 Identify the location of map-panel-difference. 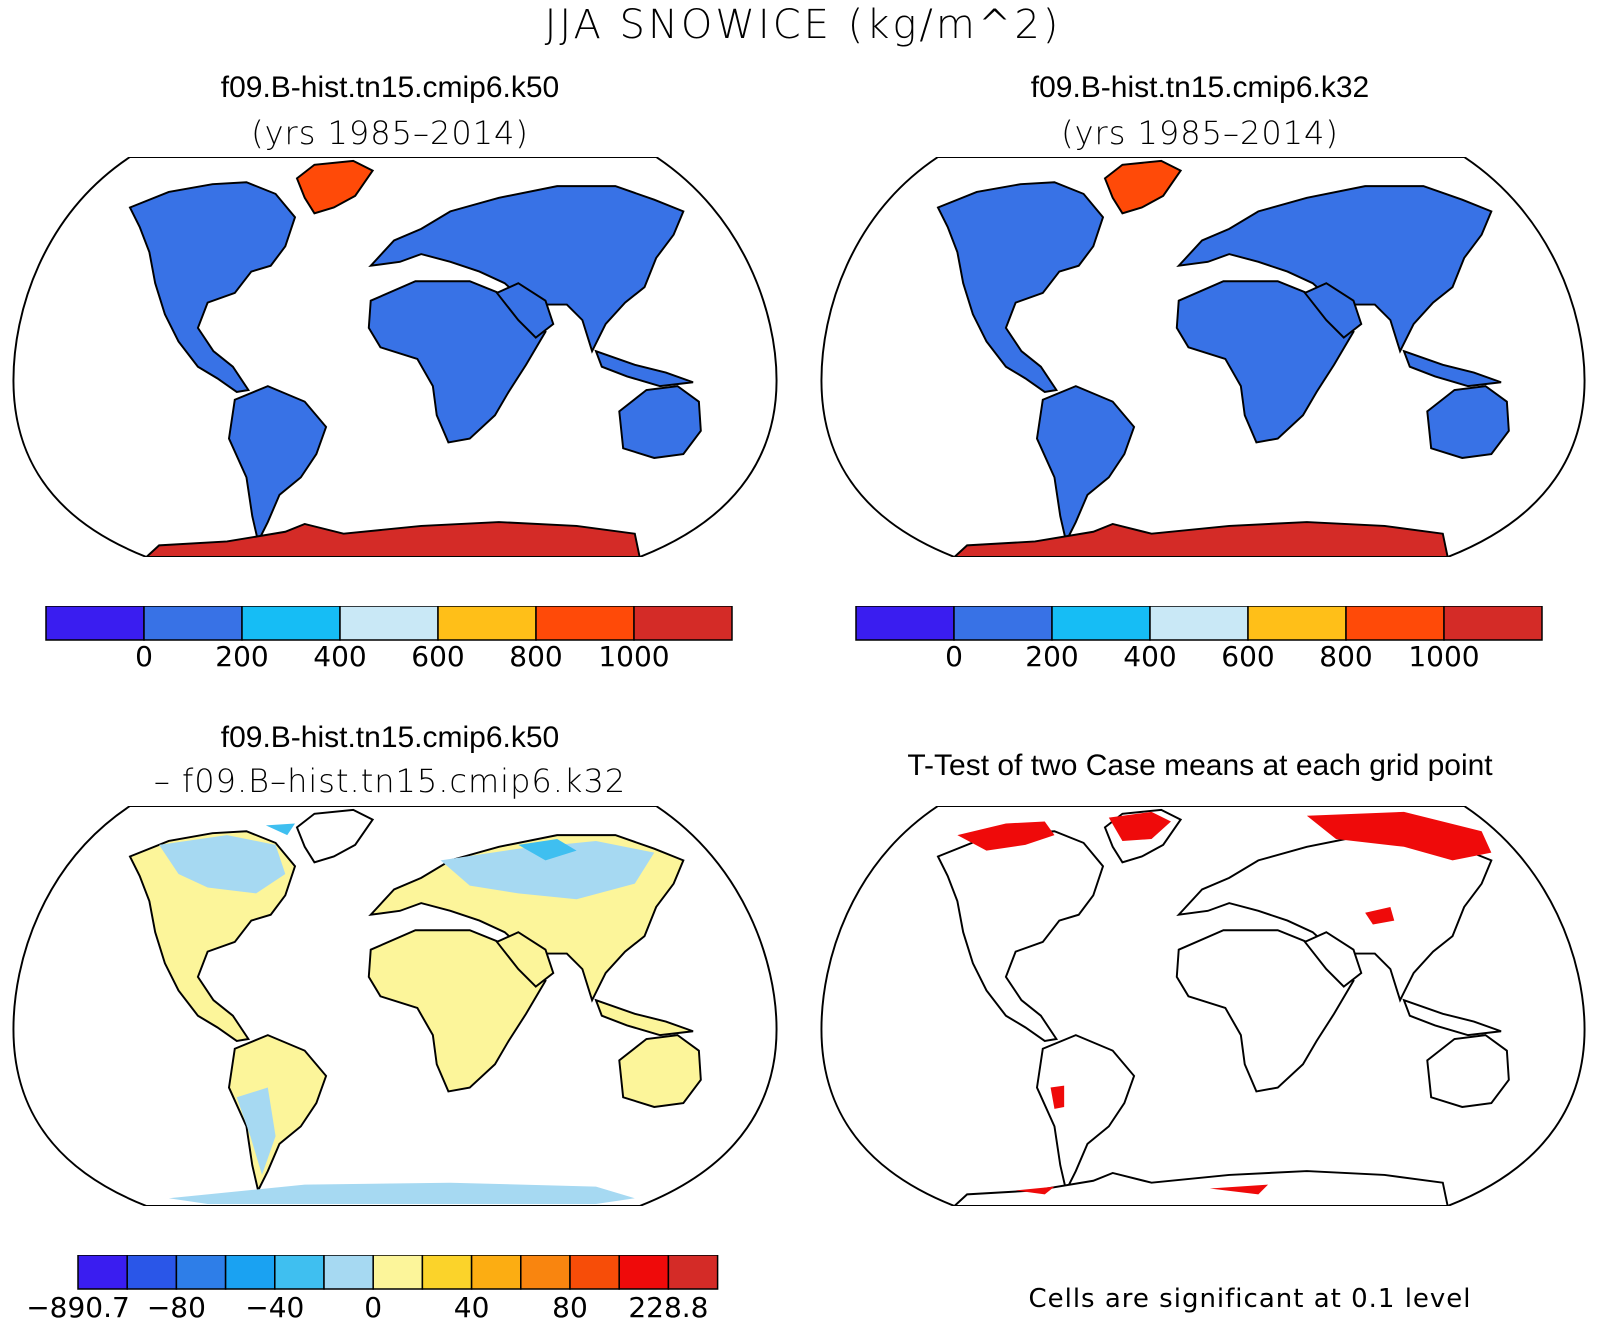
(395, 1006).